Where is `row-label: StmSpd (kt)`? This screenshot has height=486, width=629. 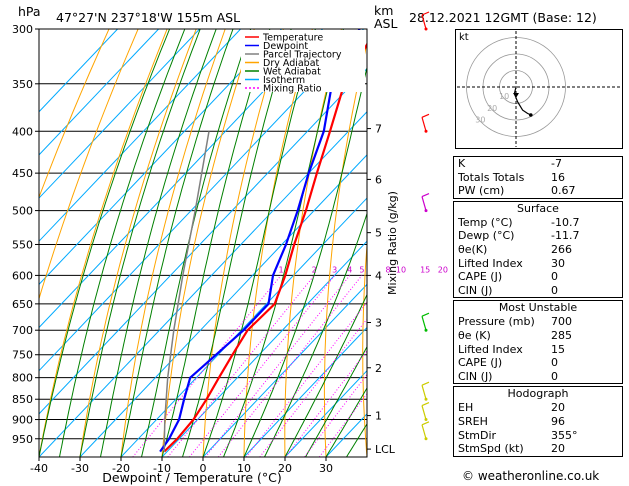
row-label: StmSpd (kt) is located at coordinates (491, 449).